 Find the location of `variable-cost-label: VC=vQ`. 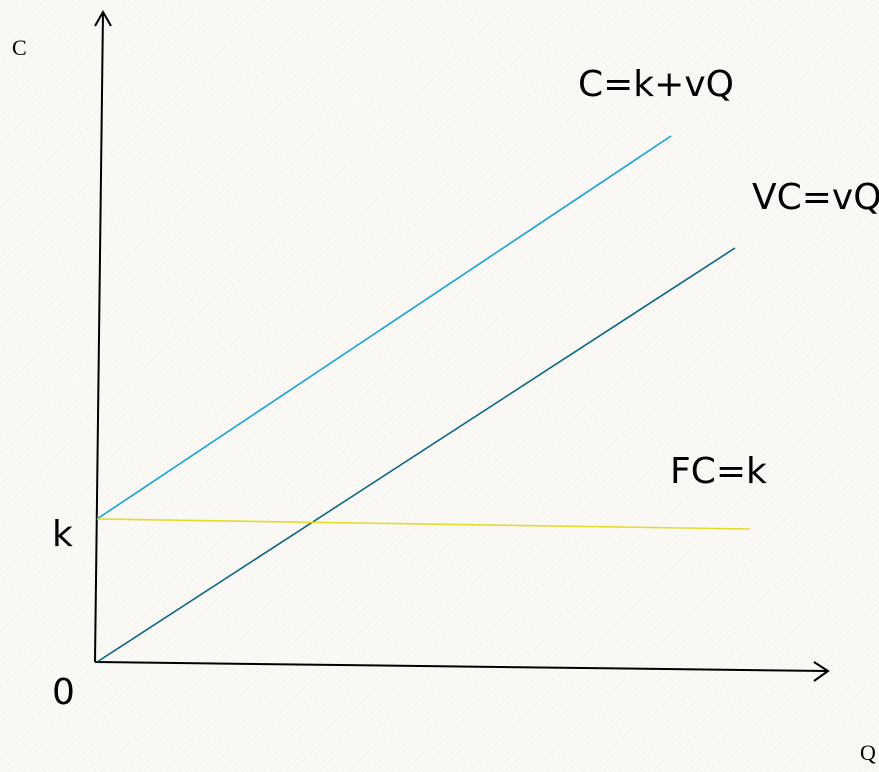

variable-cost-label: VC=vQ is located at coordinates (815, 197).